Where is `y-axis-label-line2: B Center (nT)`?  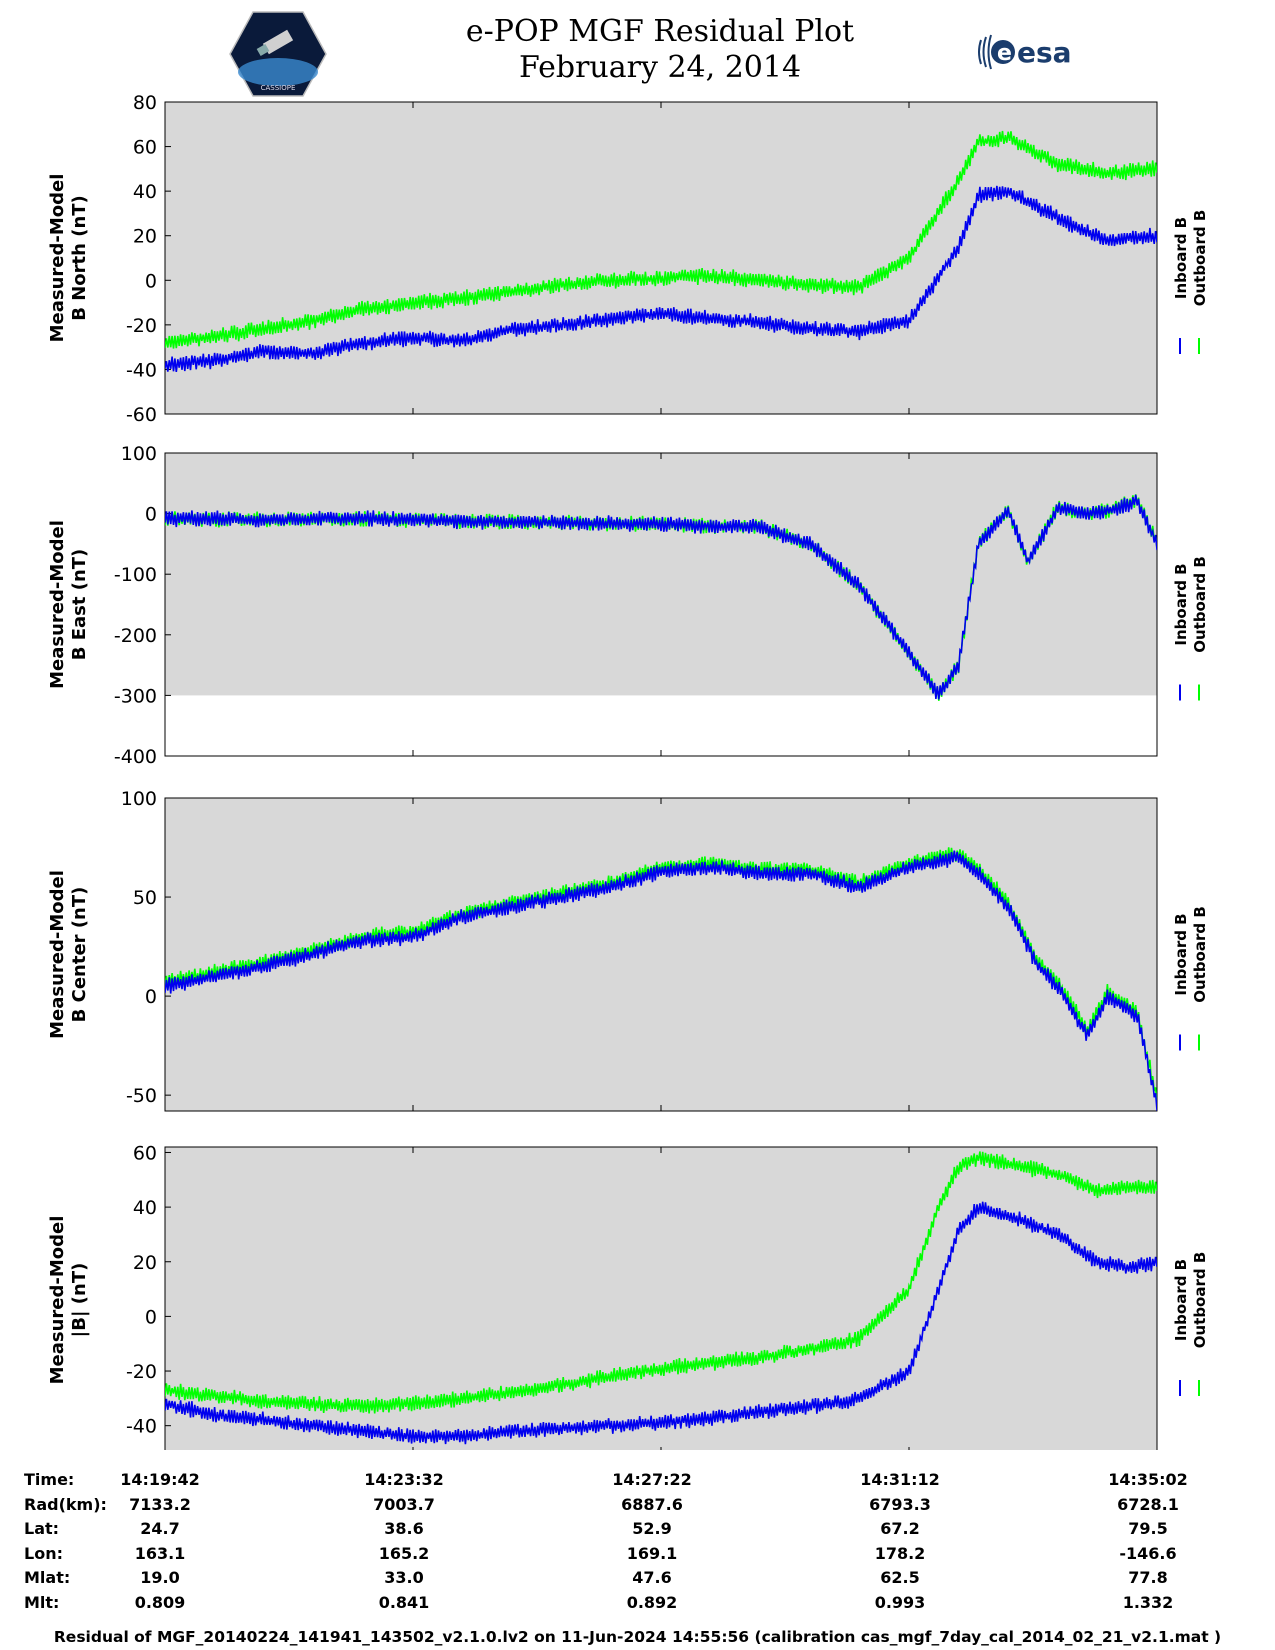
y-axis-label-line2: B Center (nT) is located at coordinates (79, 955).